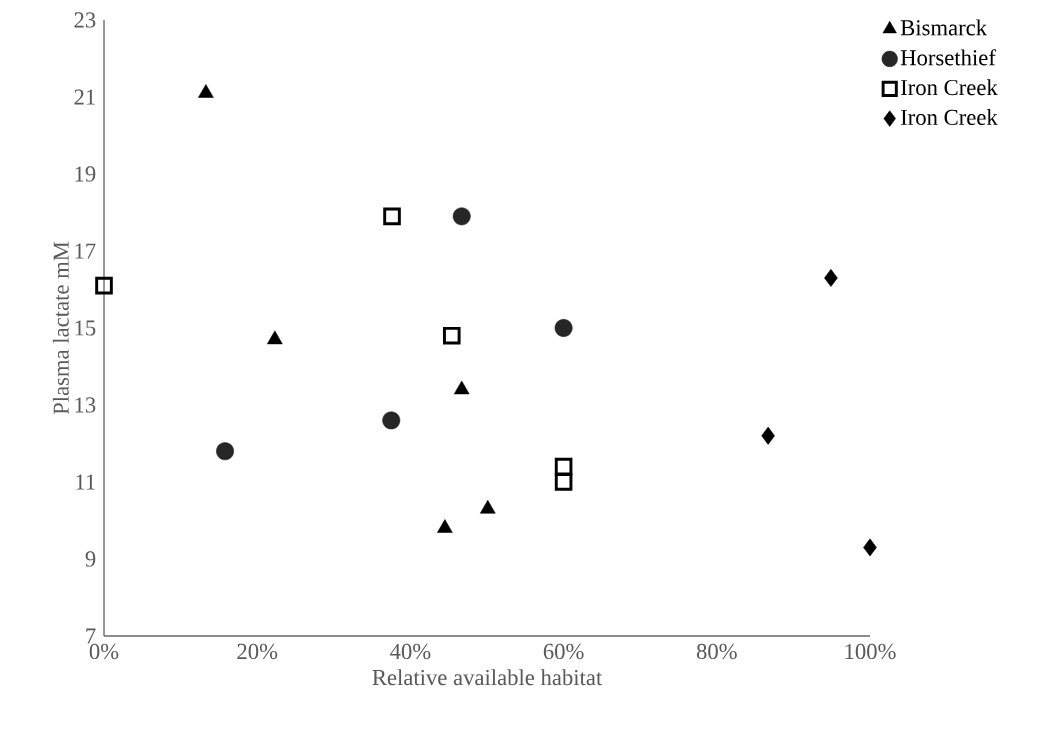 The height and width of the screenshot is (732, 1054). What do you see at coordinates (487, 677) in the screenshot?
I see `x-axis-title: Relative available habitat` at bounding box center [487, 677].